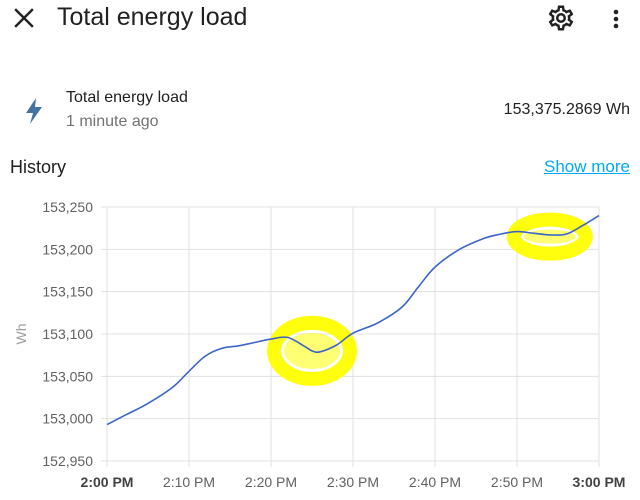 This screenshot has height=500, width=640. What do you see at coordinates (21, 334) in the screenshot?
I see `y-axis-label: Wh` at bounding box center [21, 334].